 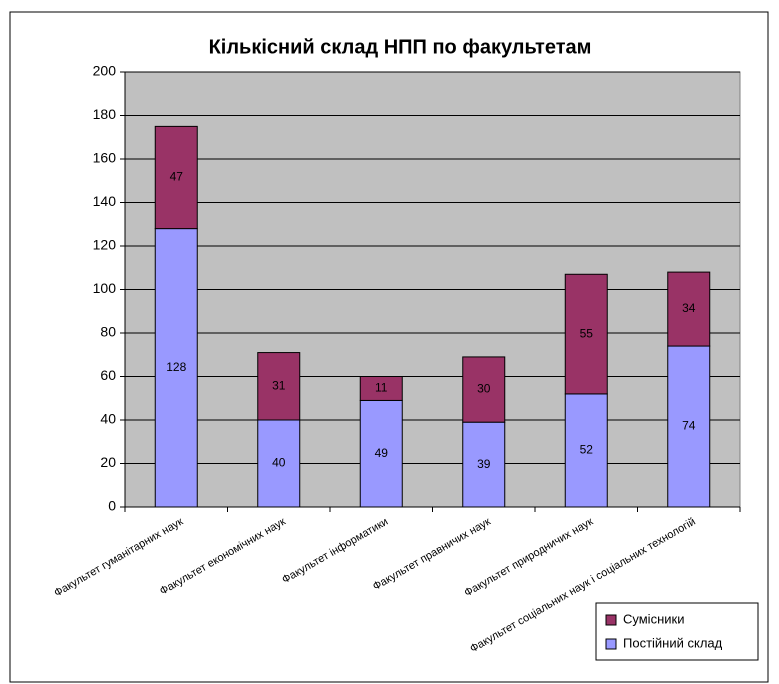 What do you see at coordinates (108, 375) in the screenshot?
I see `y-tick-label: 60` at bounding box center [108, 375].